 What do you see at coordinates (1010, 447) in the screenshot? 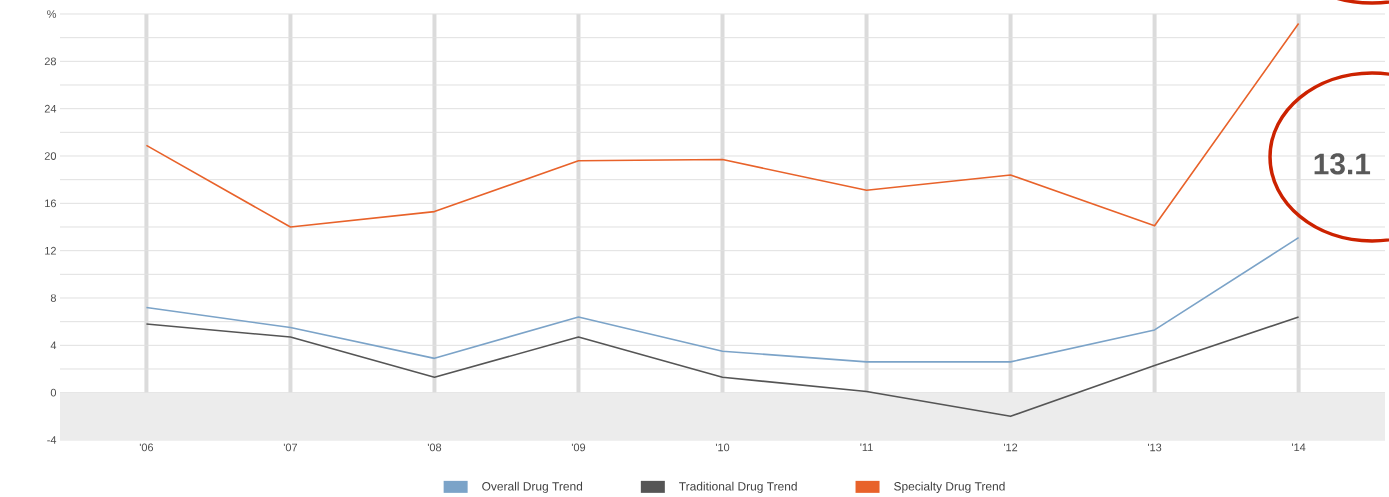
I see `x-tick-label: '12` at bounding box center [1010, 447].